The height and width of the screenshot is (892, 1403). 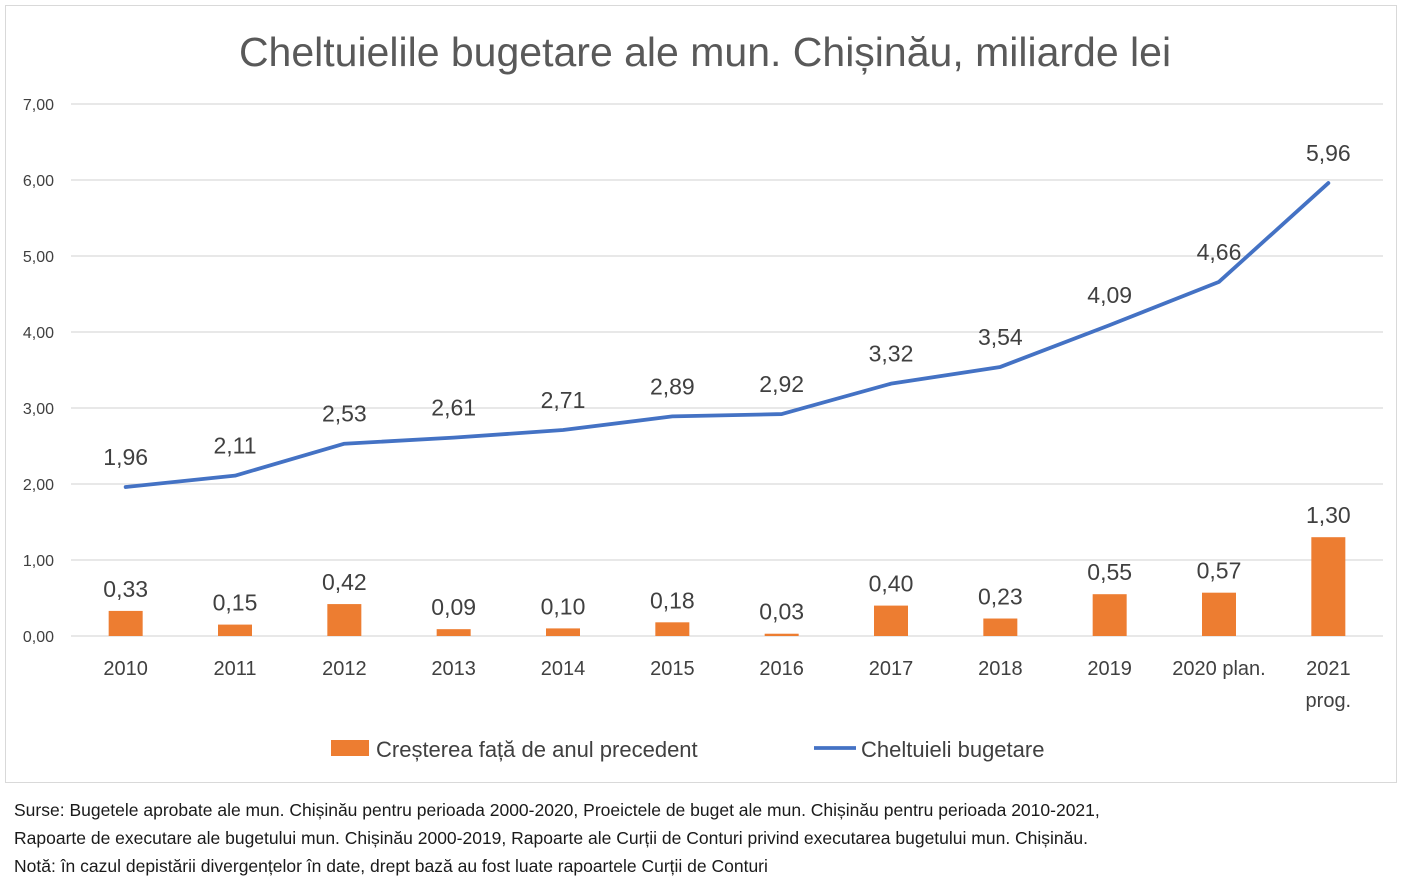 I want to click on y-tick-label: 1,00, so click(x=38, y=561).